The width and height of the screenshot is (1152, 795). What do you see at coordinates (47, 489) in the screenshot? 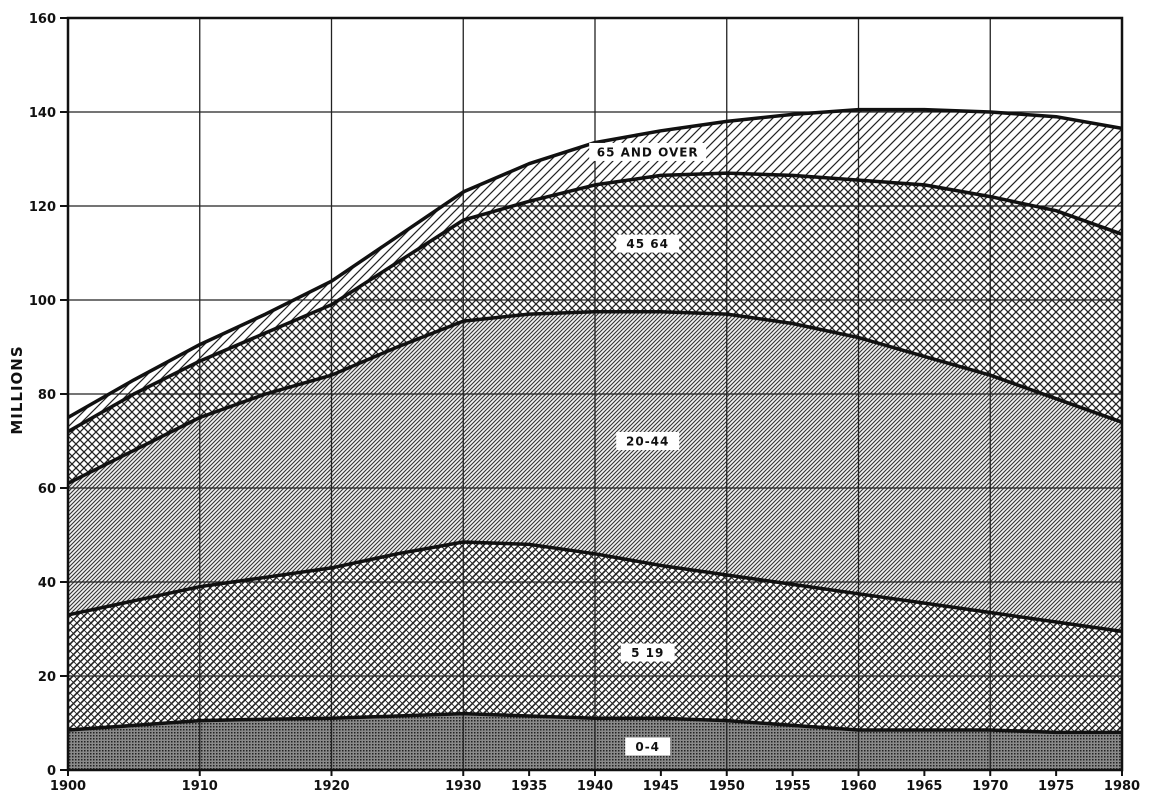
I see `y-tick-label: 60` at bounding box center [47, 489].